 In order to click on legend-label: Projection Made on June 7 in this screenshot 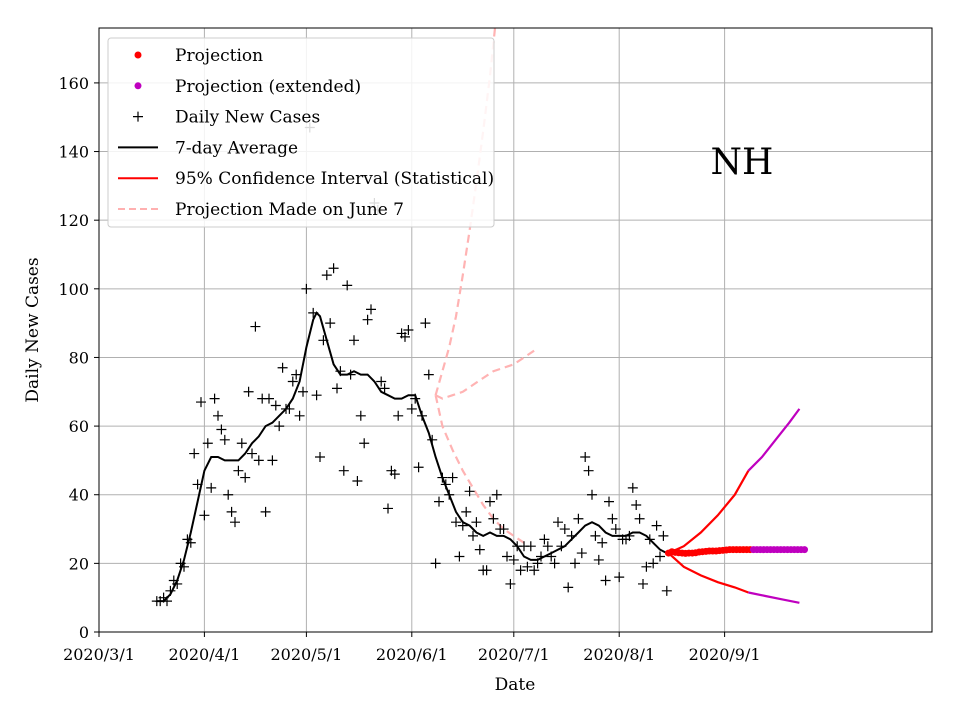, I will do `click(289, 210)`.